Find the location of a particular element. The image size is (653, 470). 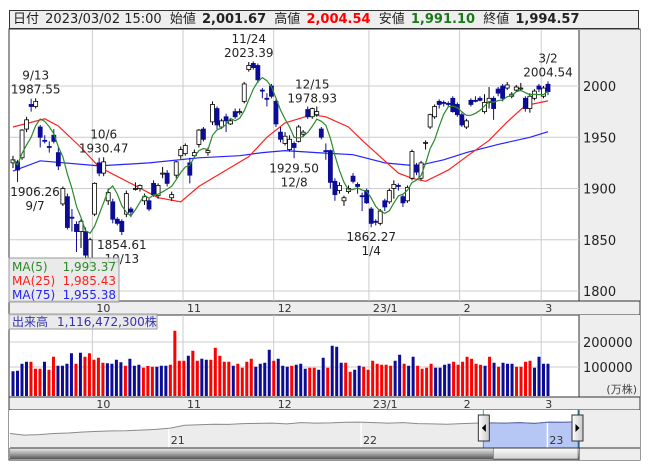

navigator: 21 22 23 is located at coordinates (324, 435).